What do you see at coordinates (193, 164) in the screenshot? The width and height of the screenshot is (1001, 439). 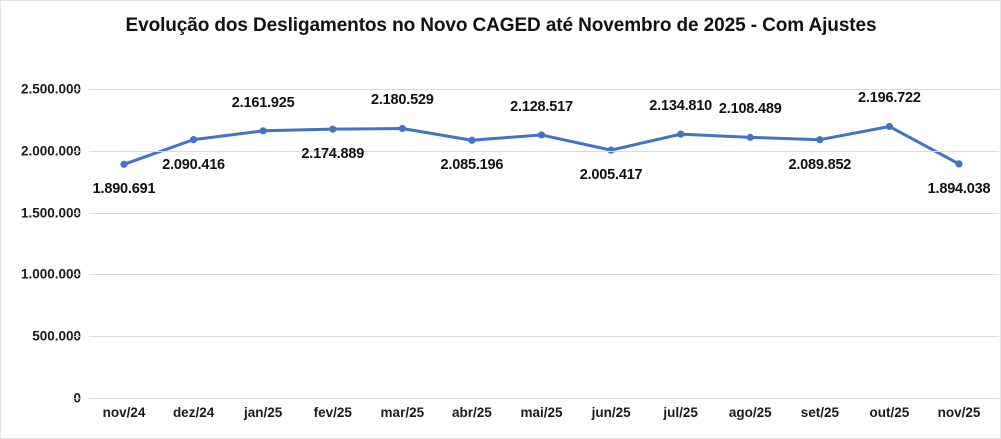 I see `data-point-label: 2.090.416` at bounding box center [193, 164].